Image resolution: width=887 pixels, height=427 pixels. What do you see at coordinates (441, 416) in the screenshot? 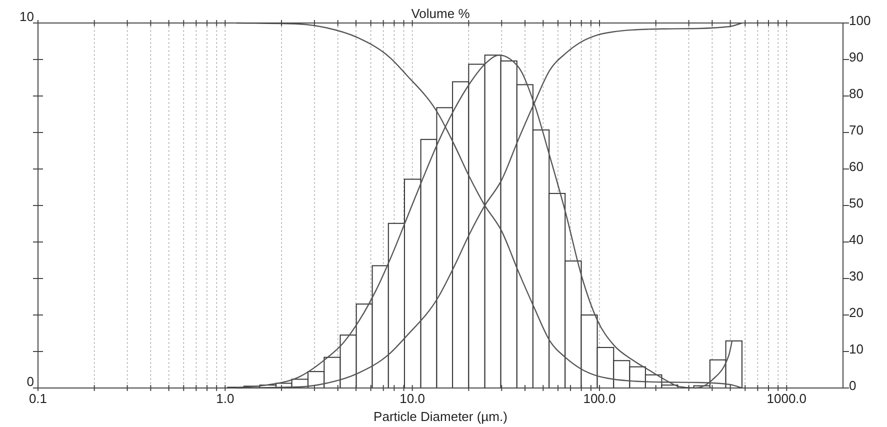
I see `x-axis-title: Particle Diameter (µm.)` at bounding box center [441, 416].